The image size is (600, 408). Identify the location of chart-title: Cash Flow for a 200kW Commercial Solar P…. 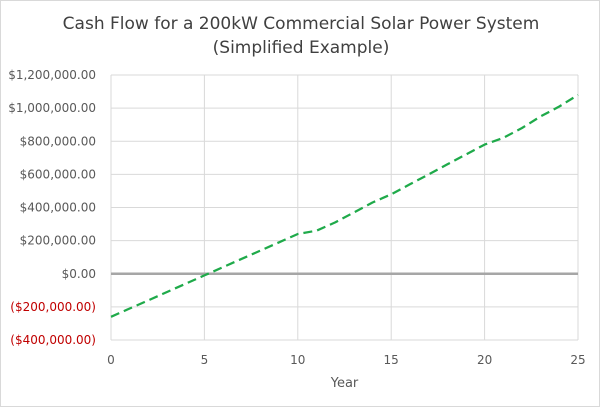
(301, 24).